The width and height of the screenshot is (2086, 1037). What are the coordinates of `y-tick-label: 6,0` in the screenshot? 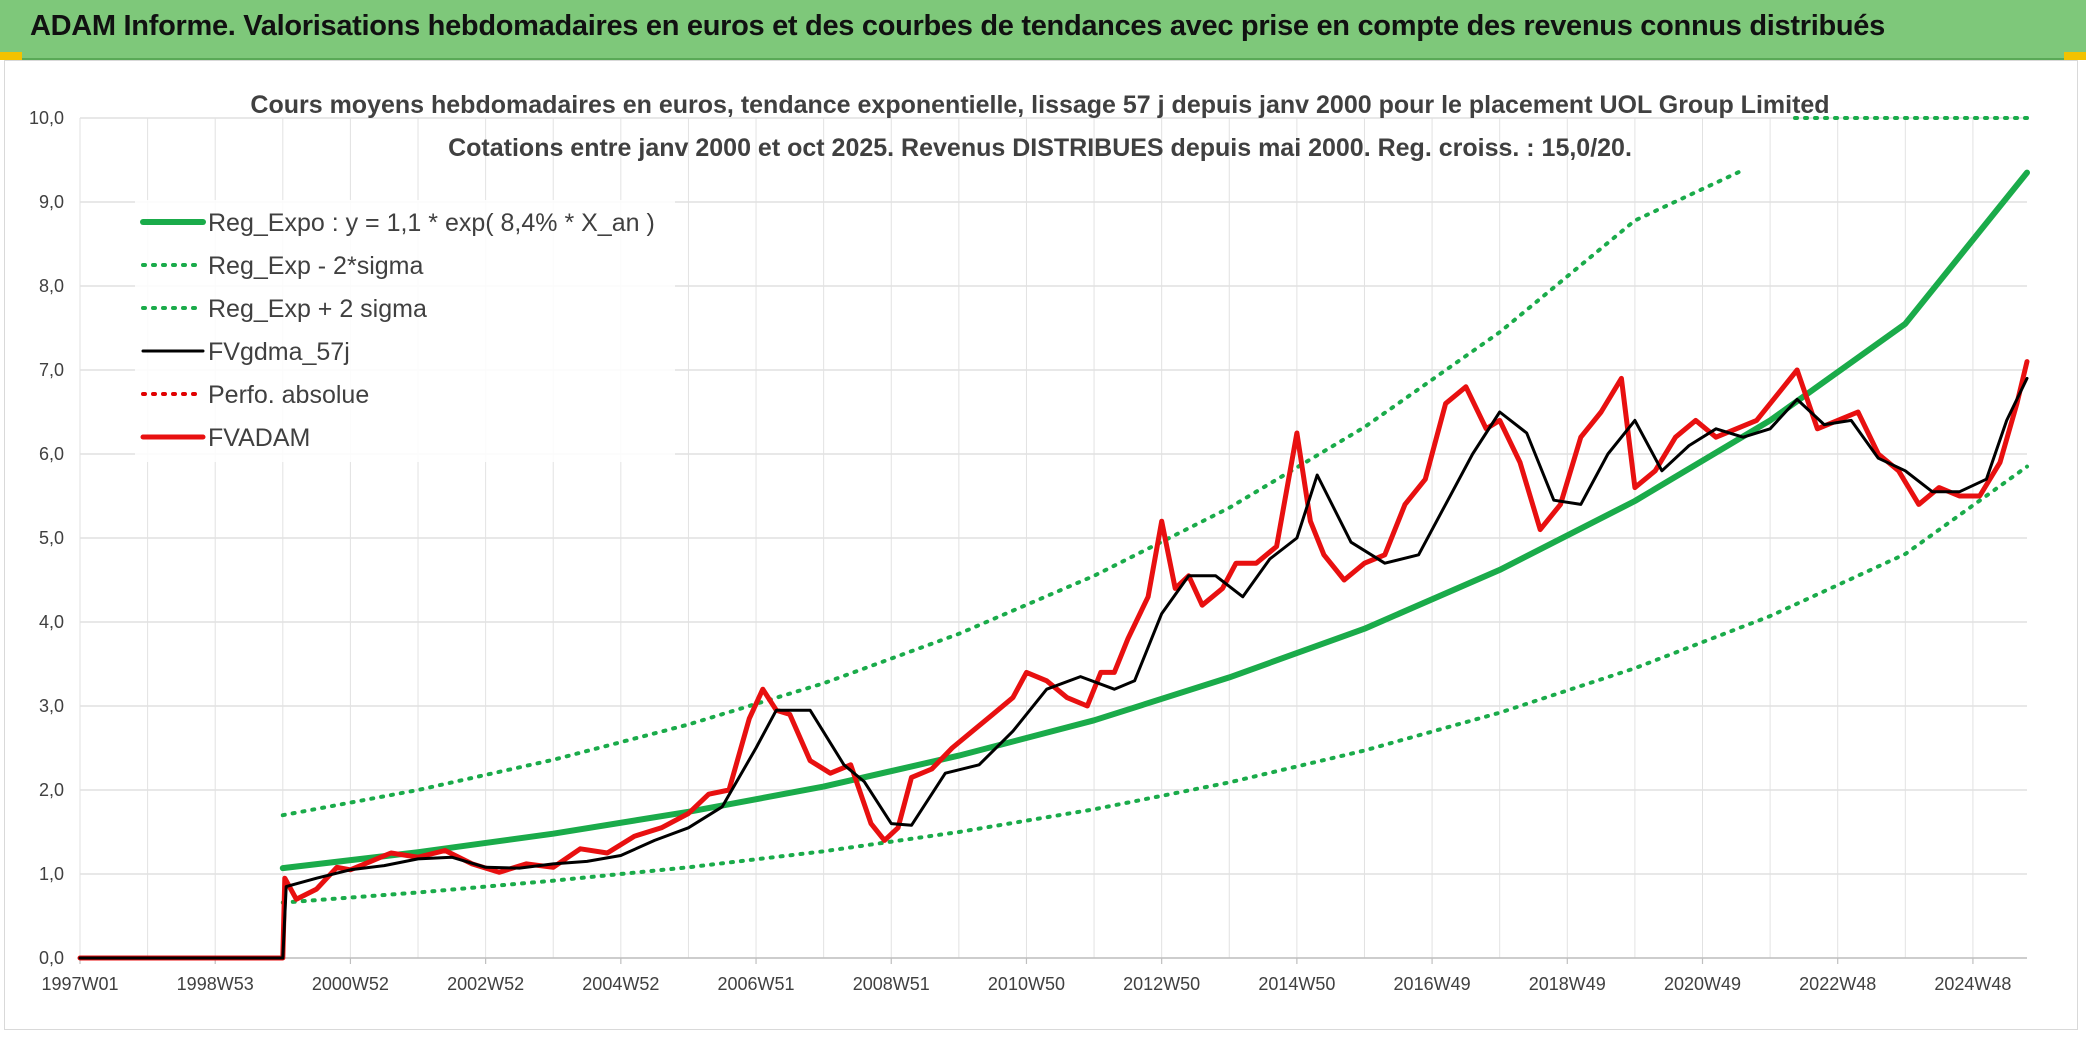 It's located at (51, 454).